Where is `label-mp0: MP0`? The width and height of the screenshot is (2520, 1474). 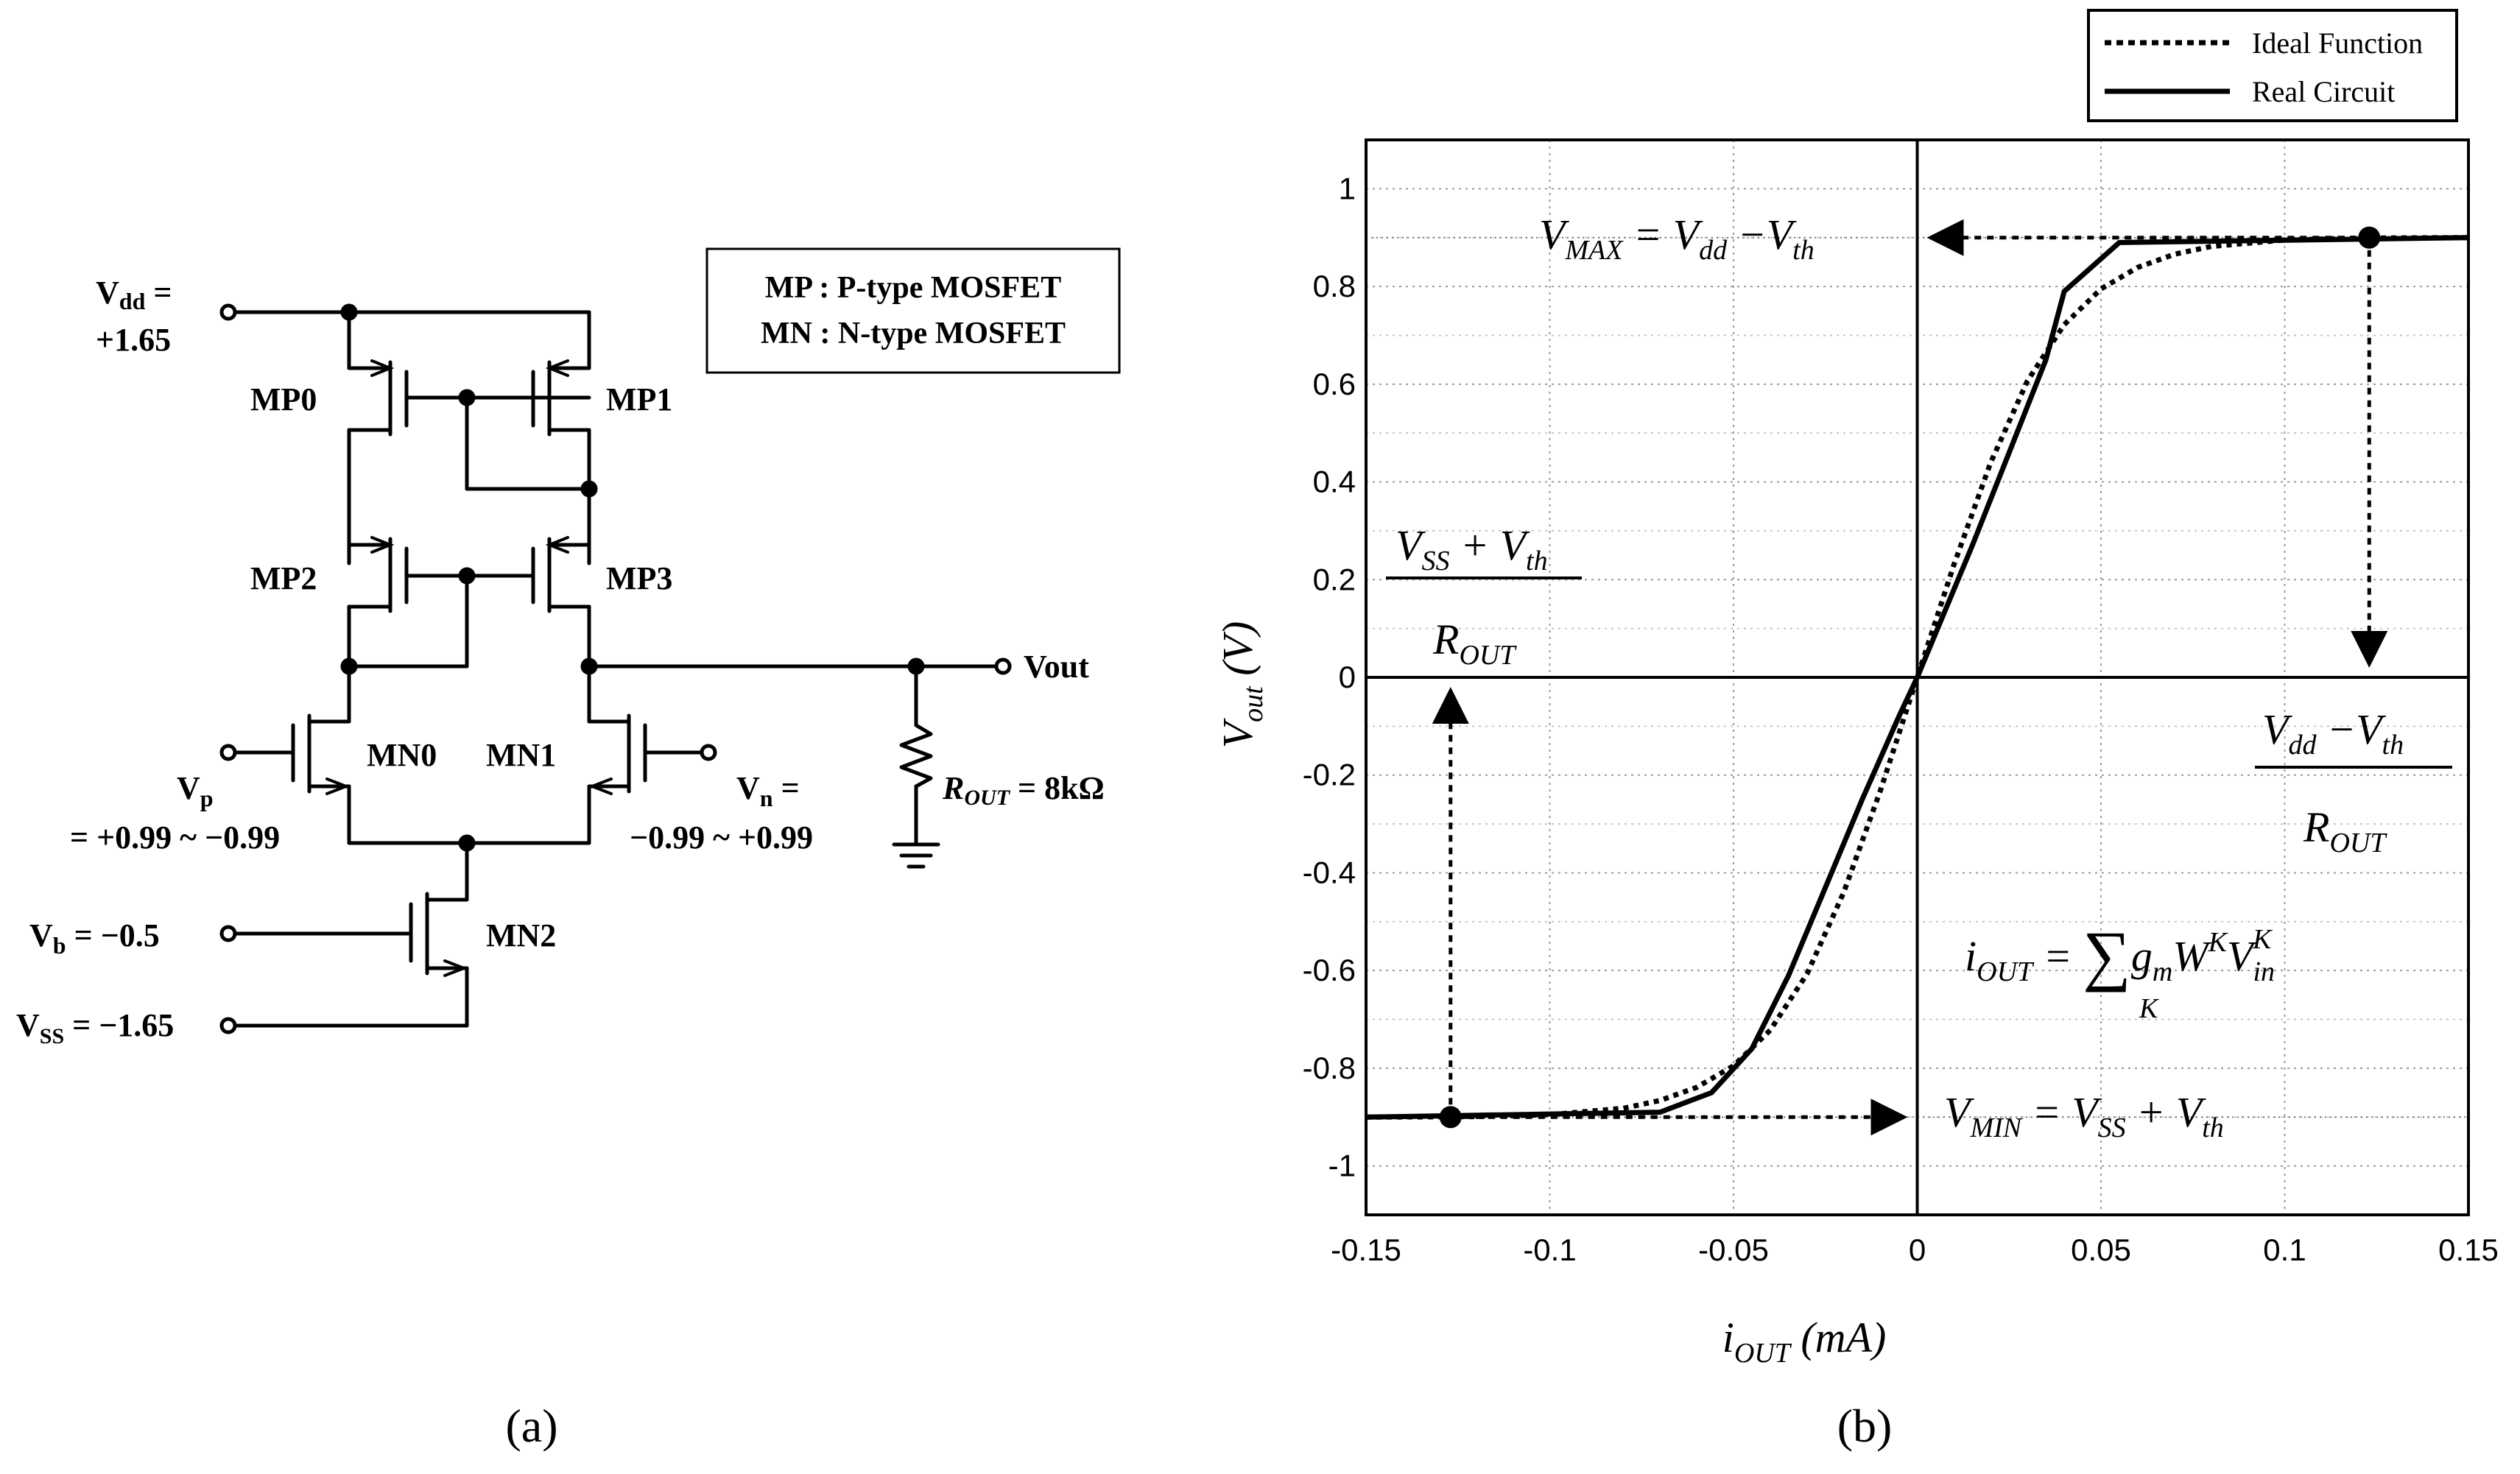
label-mp0: MP0 is located at coordinates (283, 399).